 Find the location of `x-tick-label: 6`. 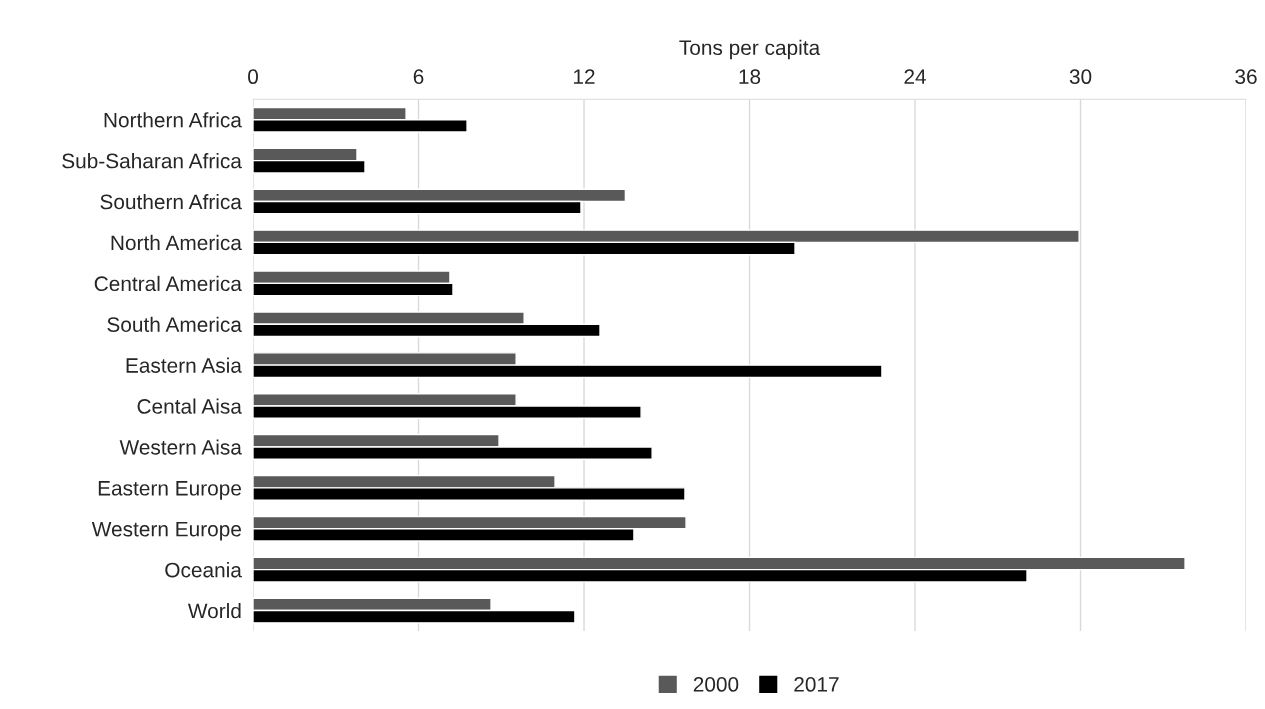

x-tick-label: 6 is located at coordinates (418, 77).